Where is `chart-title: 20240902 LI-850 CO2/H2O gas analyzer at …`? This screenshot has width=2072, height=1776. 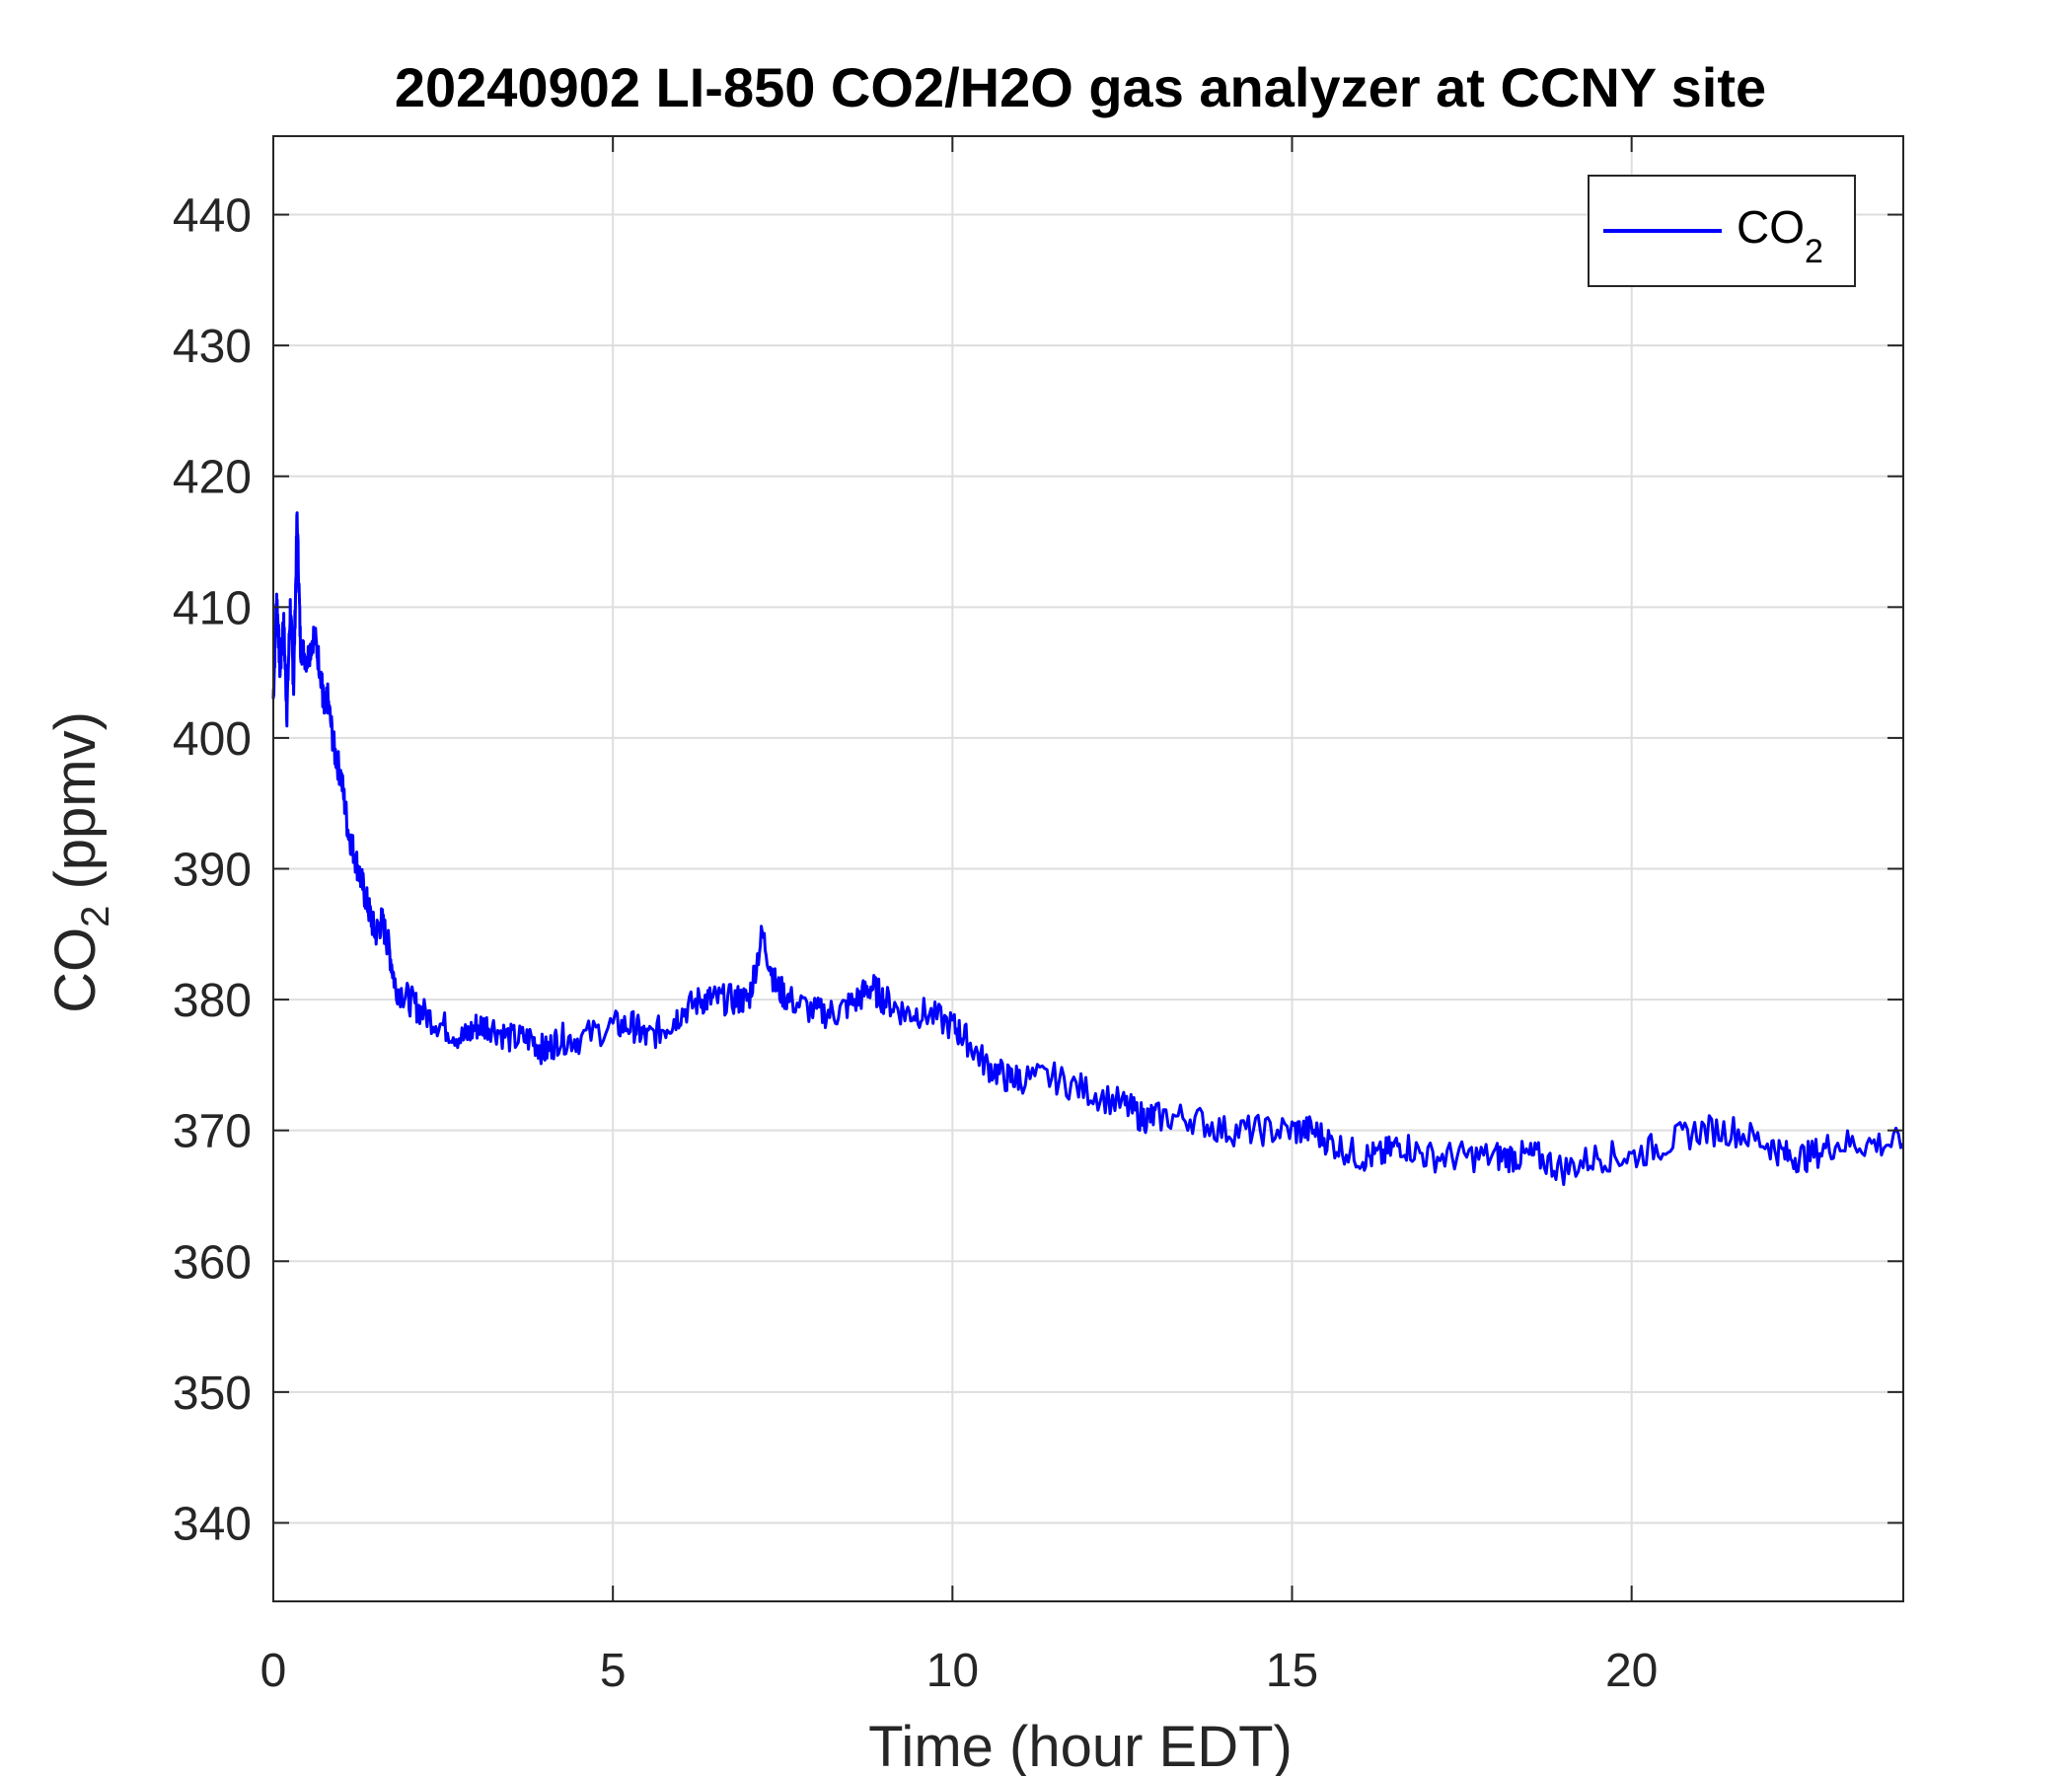 chart-title: 20240902 LI-850 CO2/H2O gas analyzer at … is located at coordinates (1081, 87).